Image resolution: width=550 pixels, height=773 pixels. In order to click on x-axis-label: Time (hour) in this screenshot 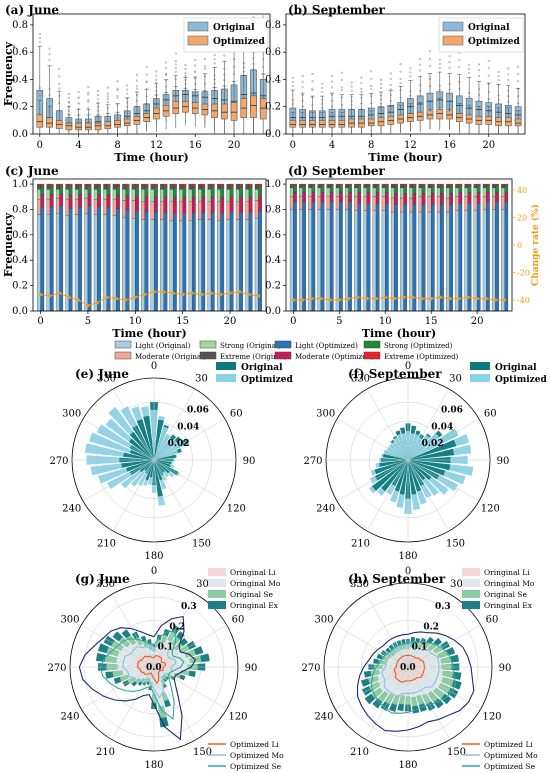, I will do `click(151, 157)`.